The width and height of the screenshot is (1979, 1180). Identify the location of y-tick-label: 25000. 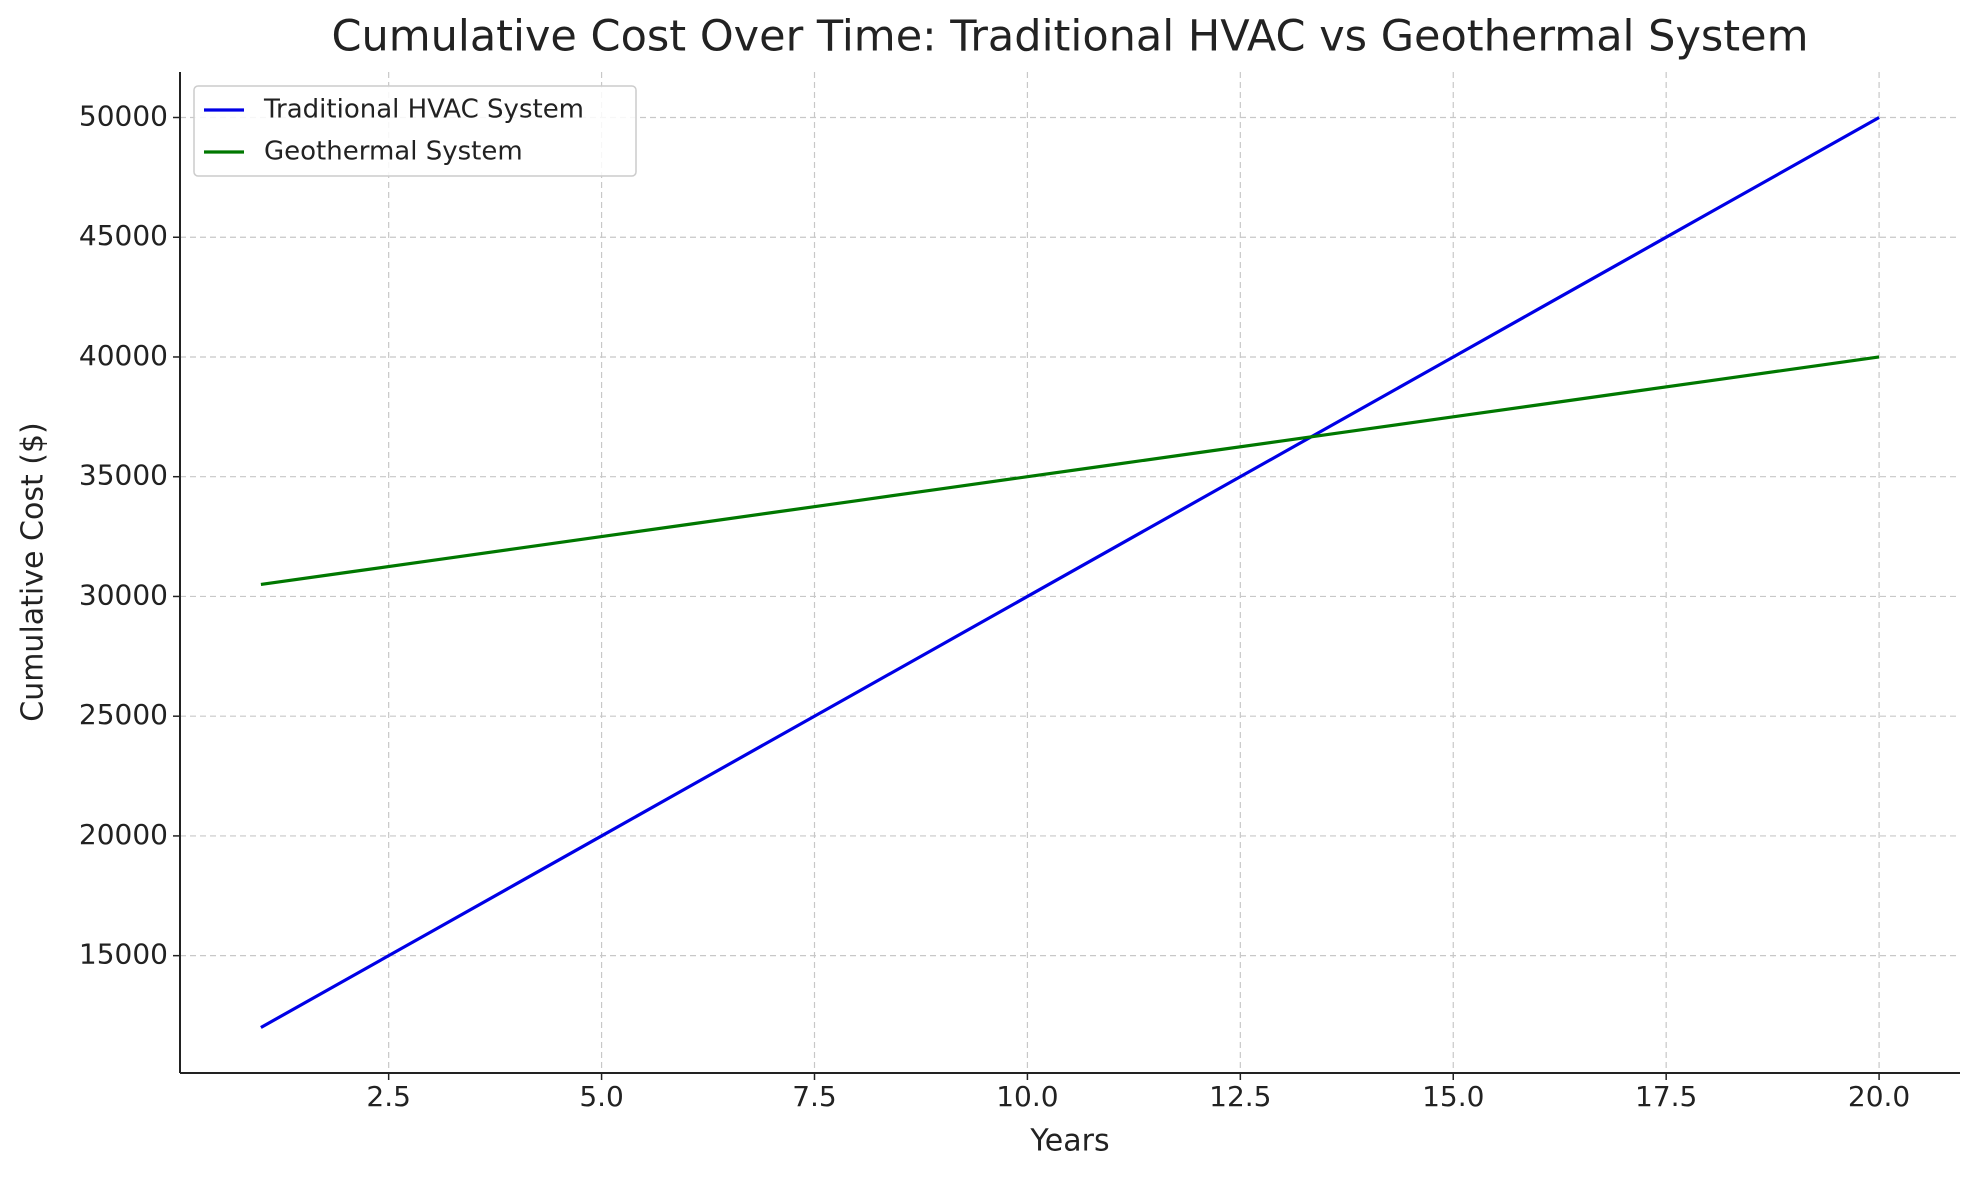
(123, 714).